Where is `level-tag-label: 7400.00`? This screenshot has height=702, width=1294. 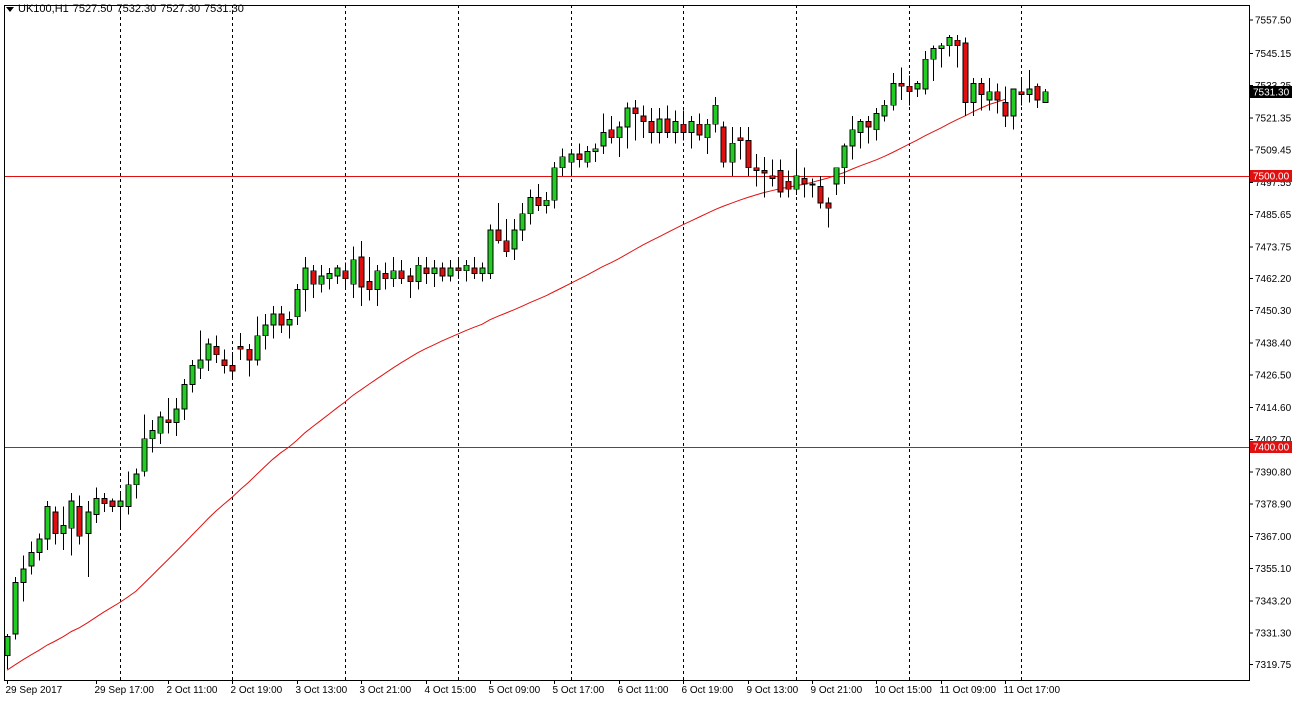 level-tag-label: 7400.00 is located at coordinates (1271, 448).